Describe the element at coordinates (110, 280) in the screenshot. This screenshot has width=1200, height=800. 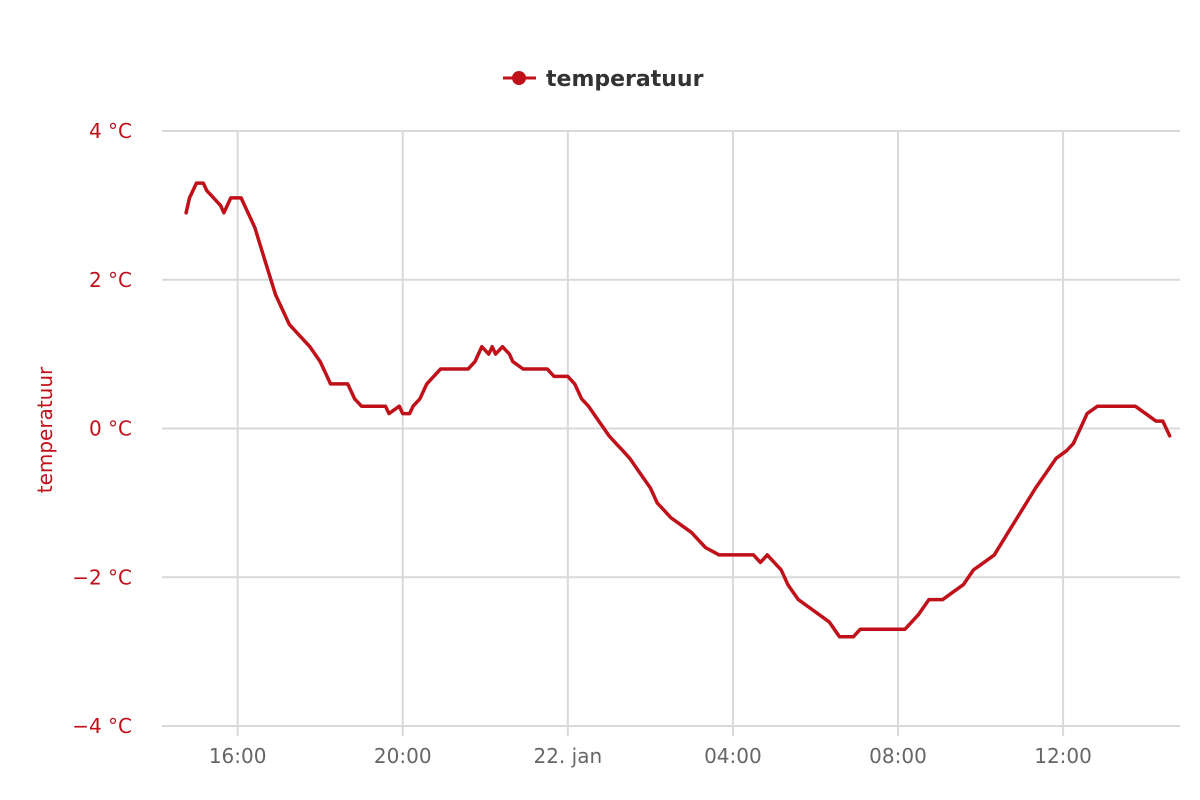
I see `y-tick-label: 2 °C` at that location.